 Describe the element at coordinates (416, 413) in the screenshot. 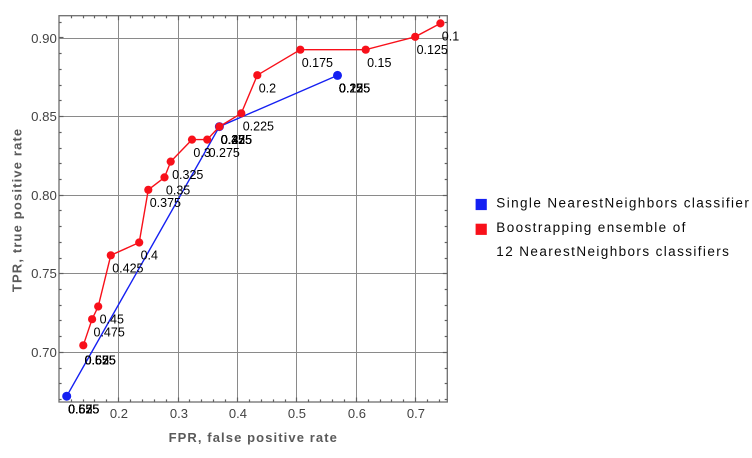

I see `svg-text: 0.7` at that location.